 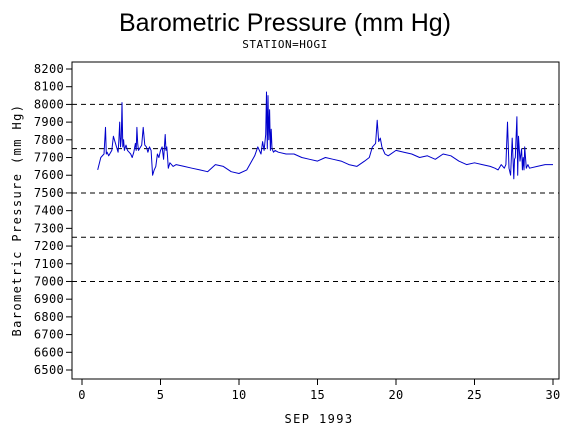 What do you see at coordinates (49, 87) in the screenshot?
I see `y-tick-label-8100: 8100` at bounding box center [49, 87].